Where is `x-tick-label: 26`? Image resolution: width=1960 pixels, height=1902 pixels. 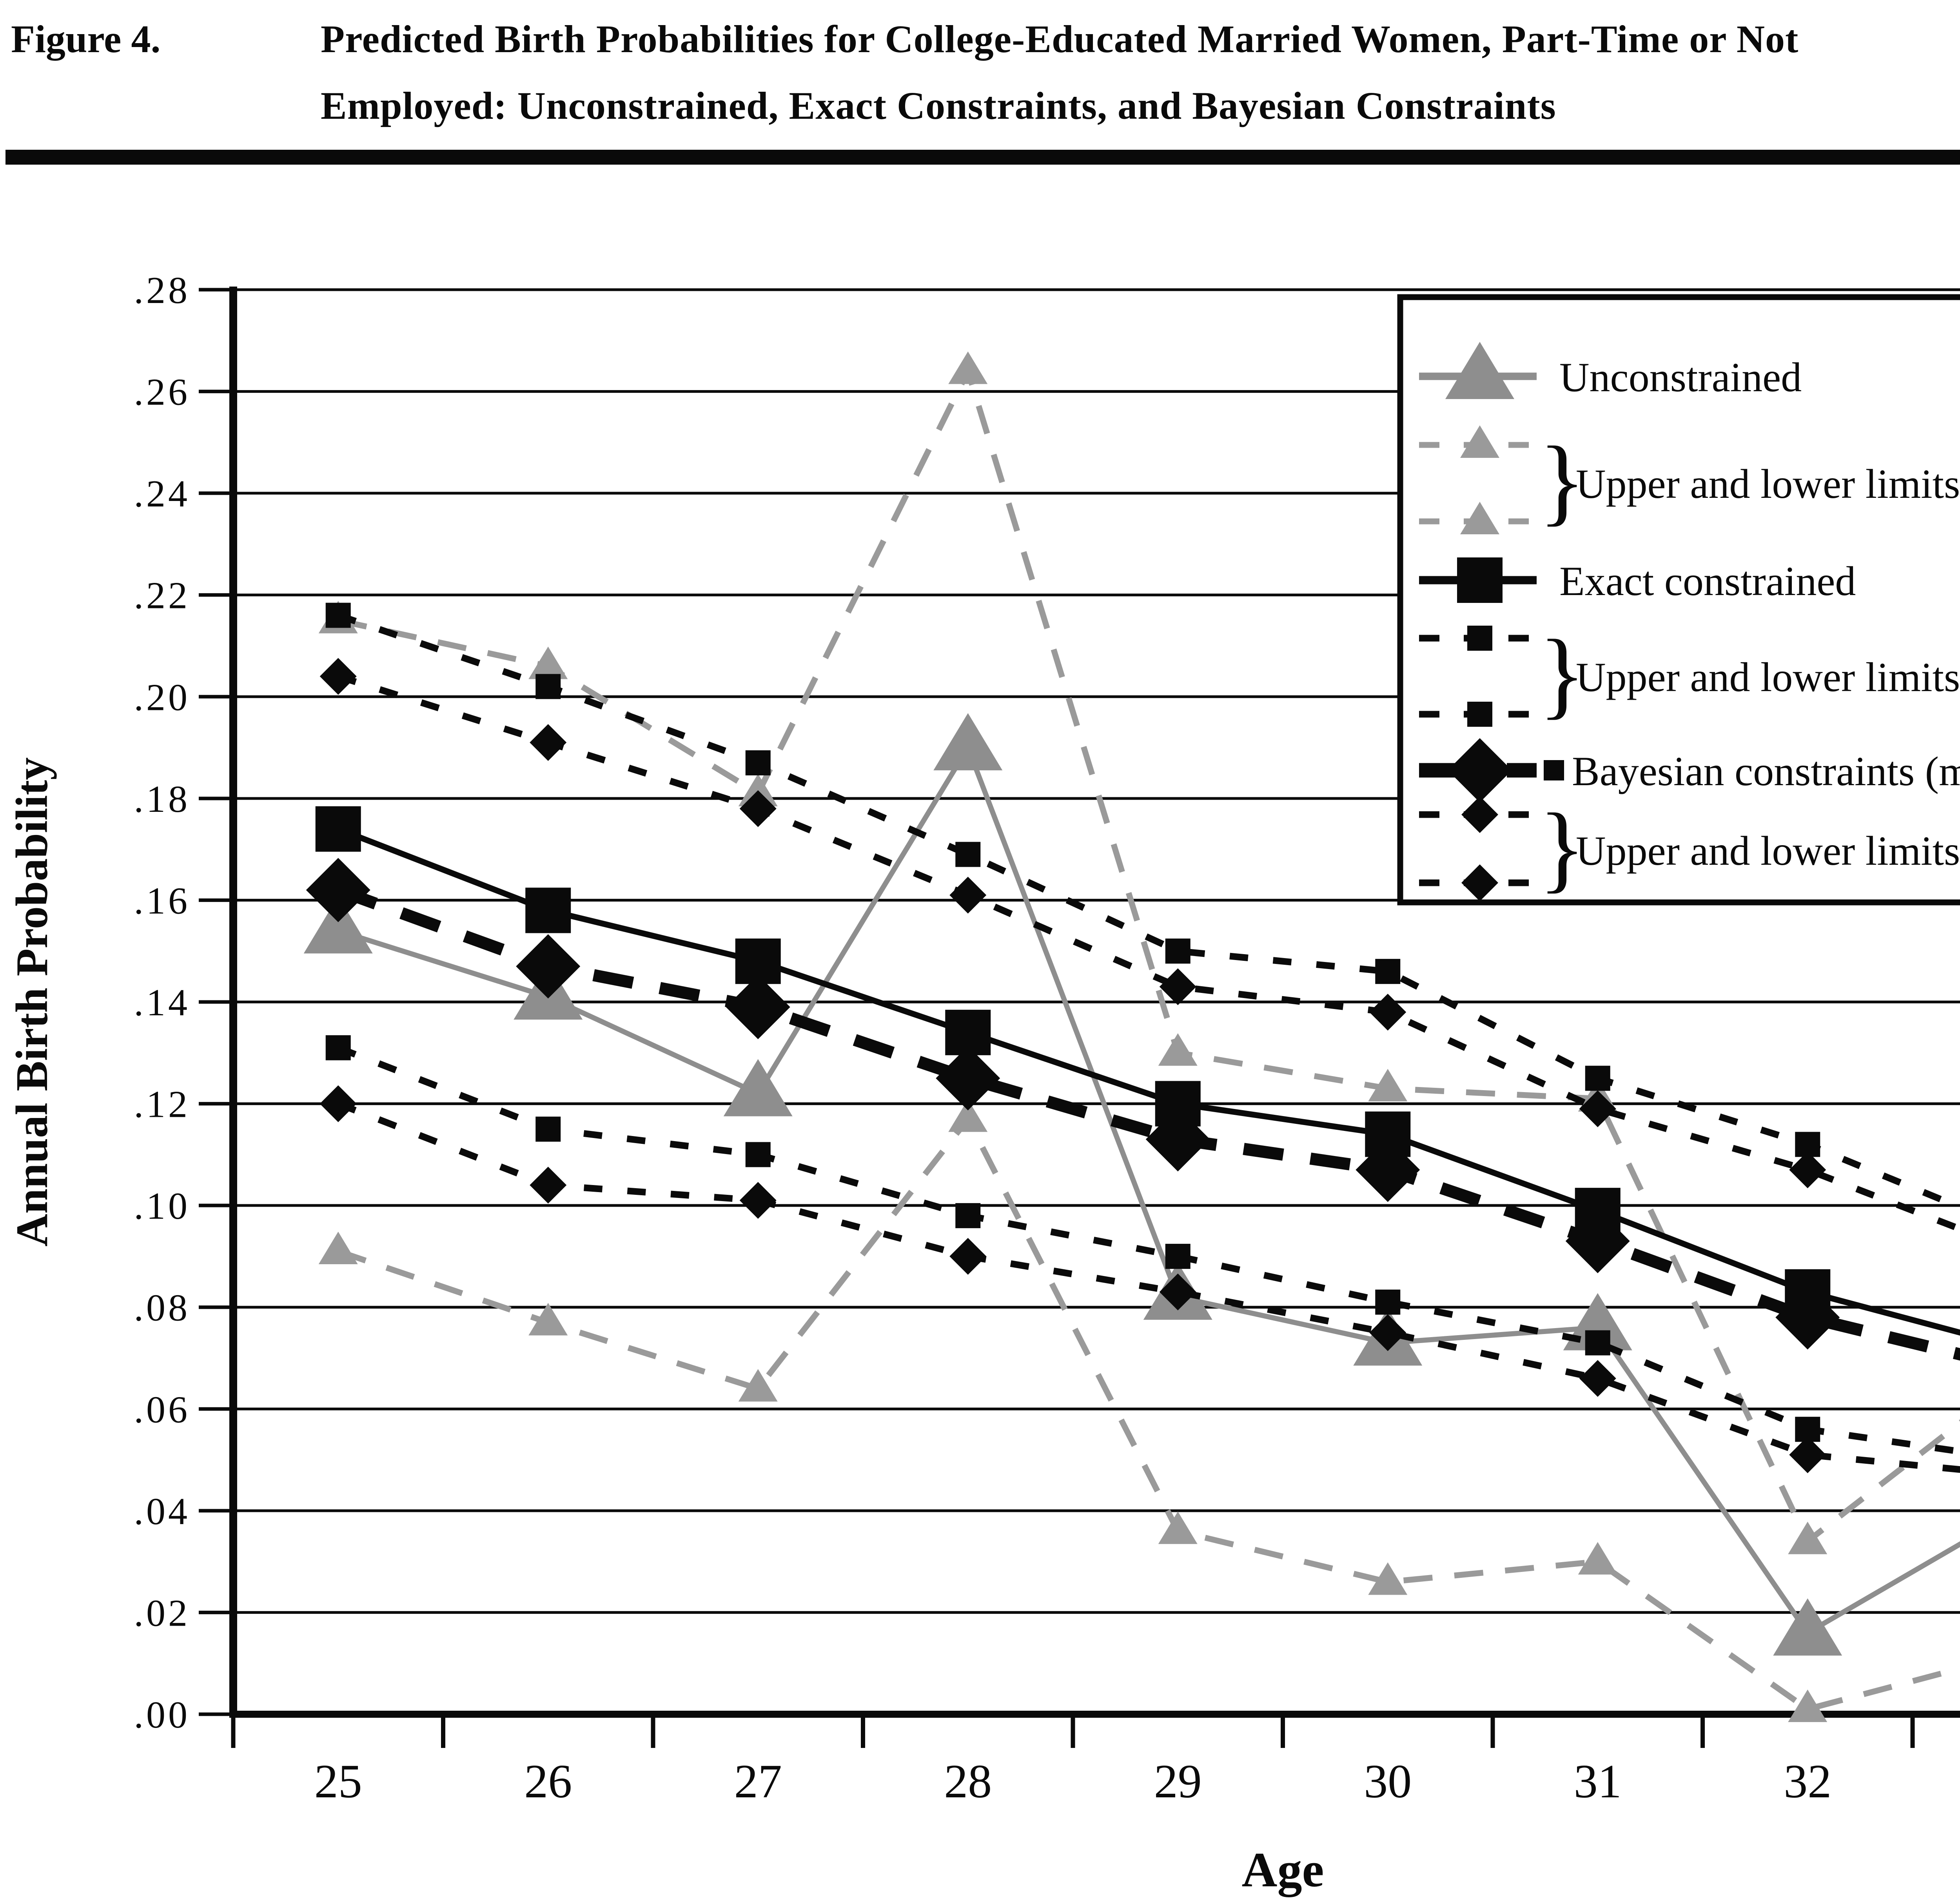 x-tick-label: 26 is located at coordinates (548, 1781).